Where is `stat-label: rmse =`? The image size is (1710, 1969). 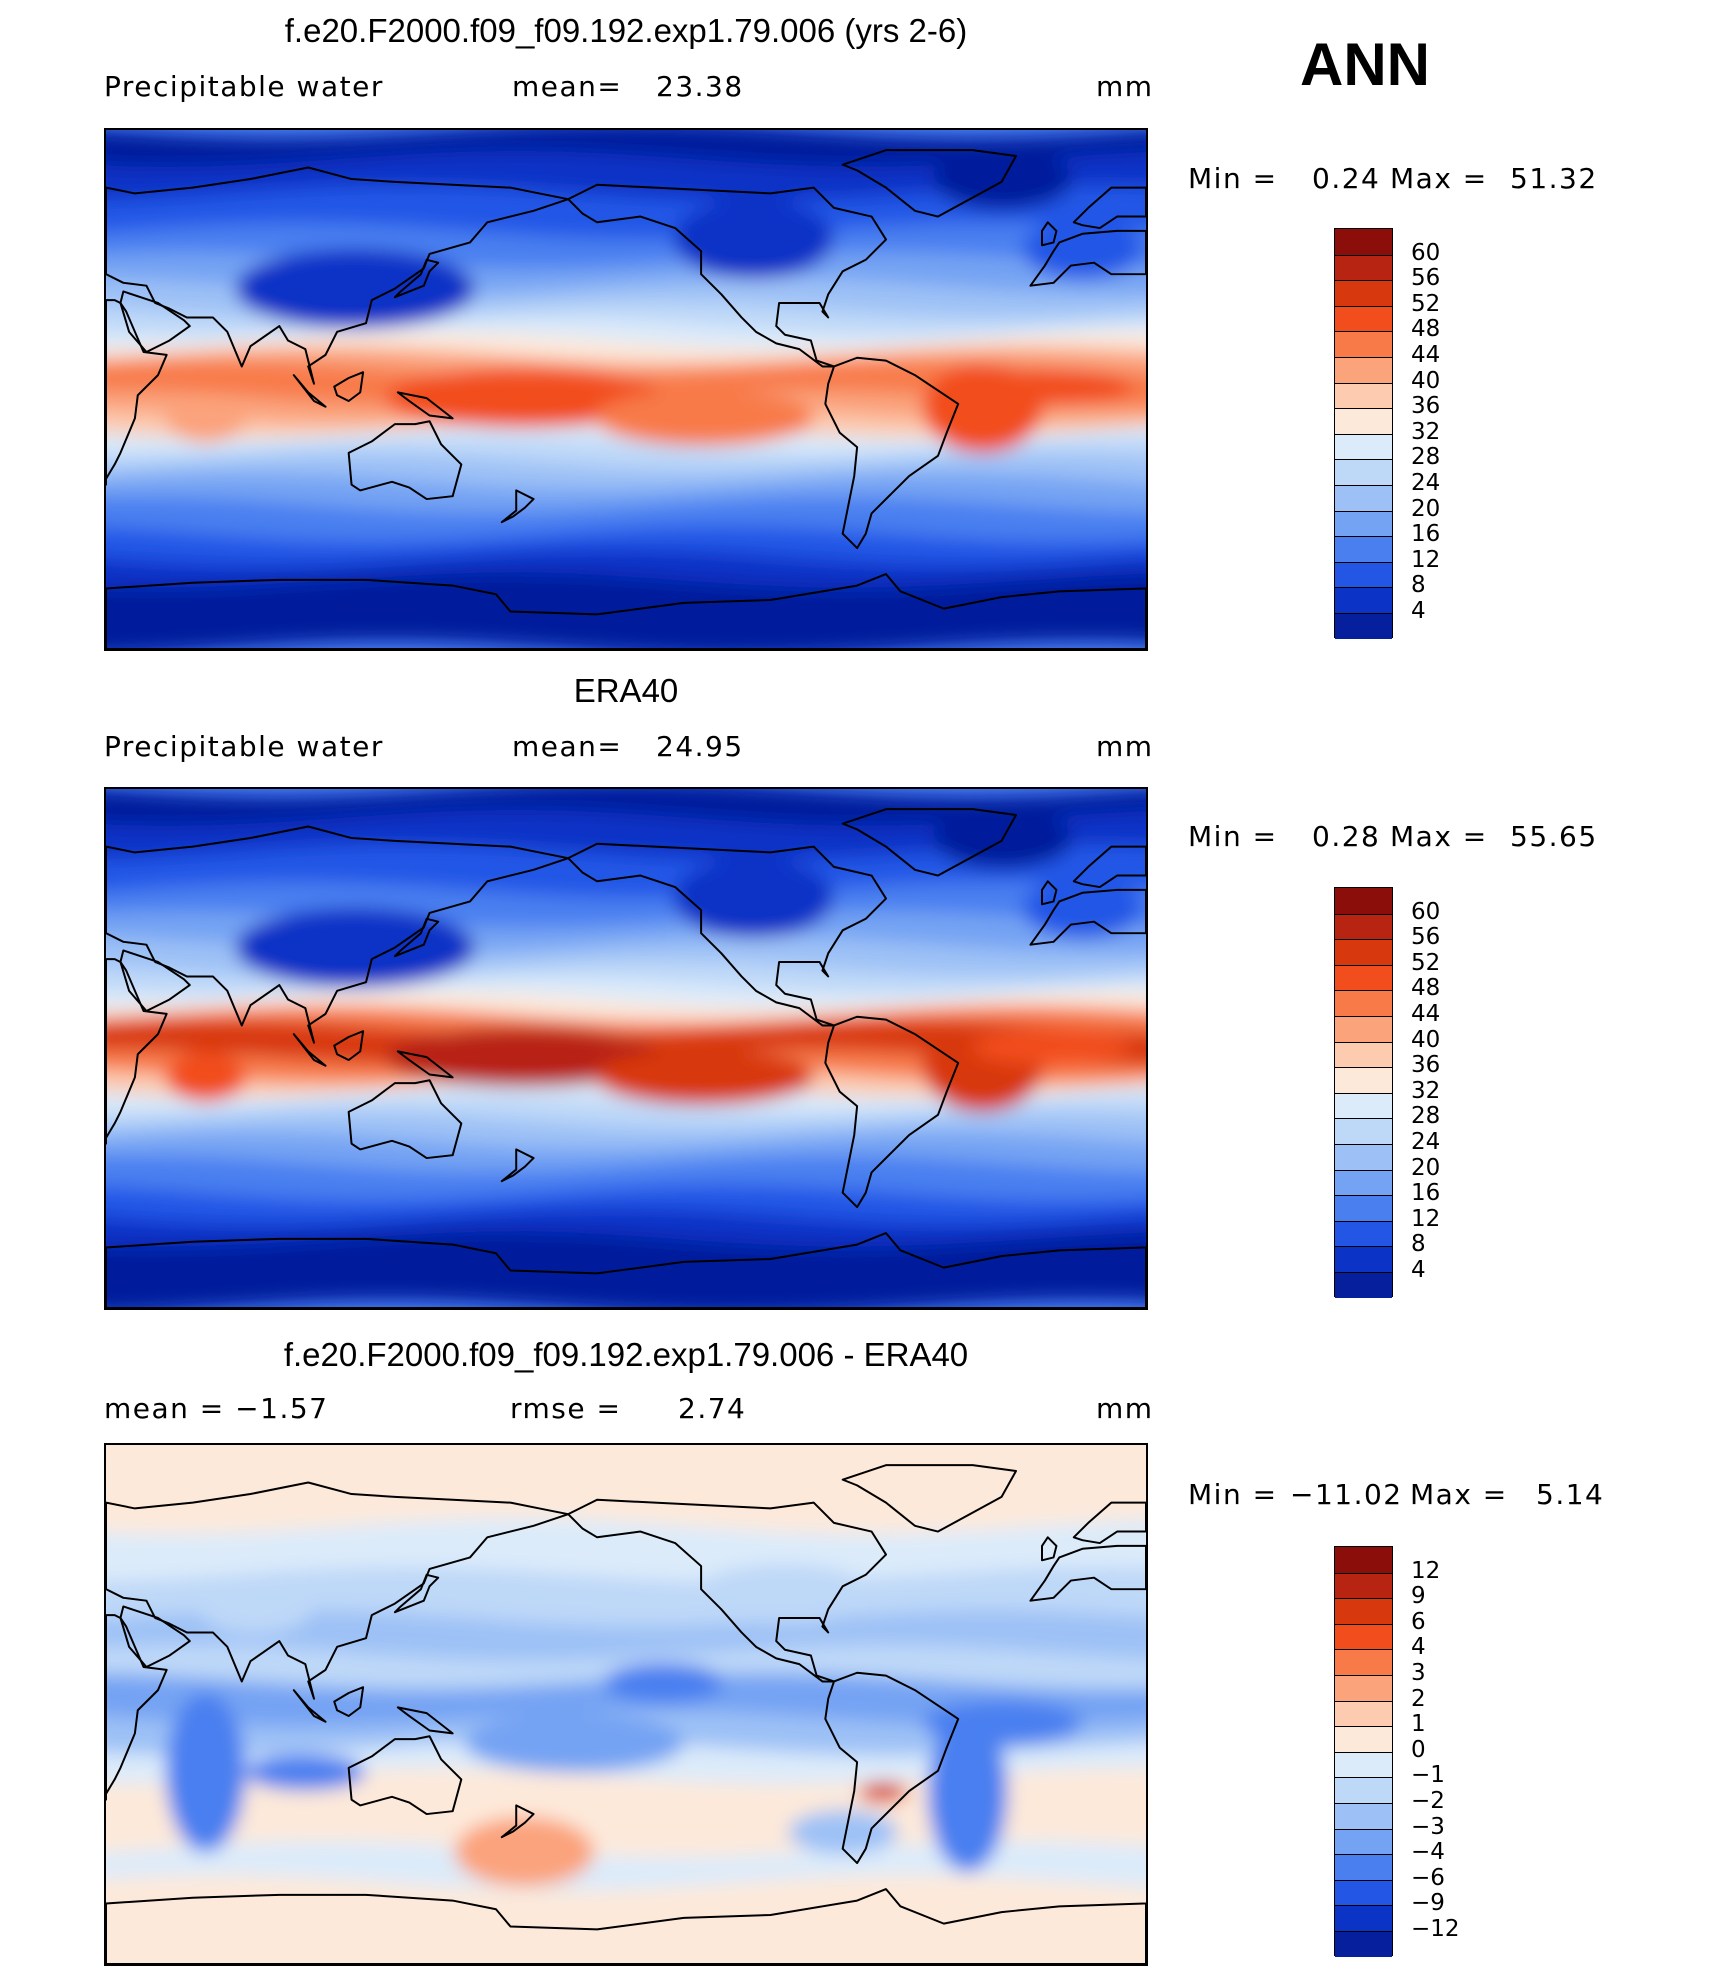
stat-label: rmse = is located at coordinates (566, 1408).